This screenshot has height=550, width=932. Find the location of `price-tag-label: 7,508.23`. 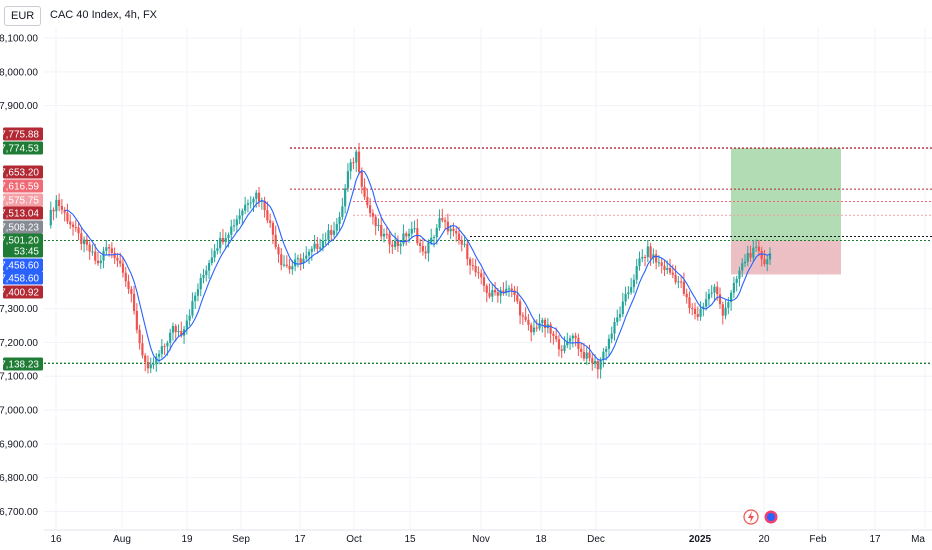

price-tag-label: 7,508.23 is located at coordinates (19, 228).